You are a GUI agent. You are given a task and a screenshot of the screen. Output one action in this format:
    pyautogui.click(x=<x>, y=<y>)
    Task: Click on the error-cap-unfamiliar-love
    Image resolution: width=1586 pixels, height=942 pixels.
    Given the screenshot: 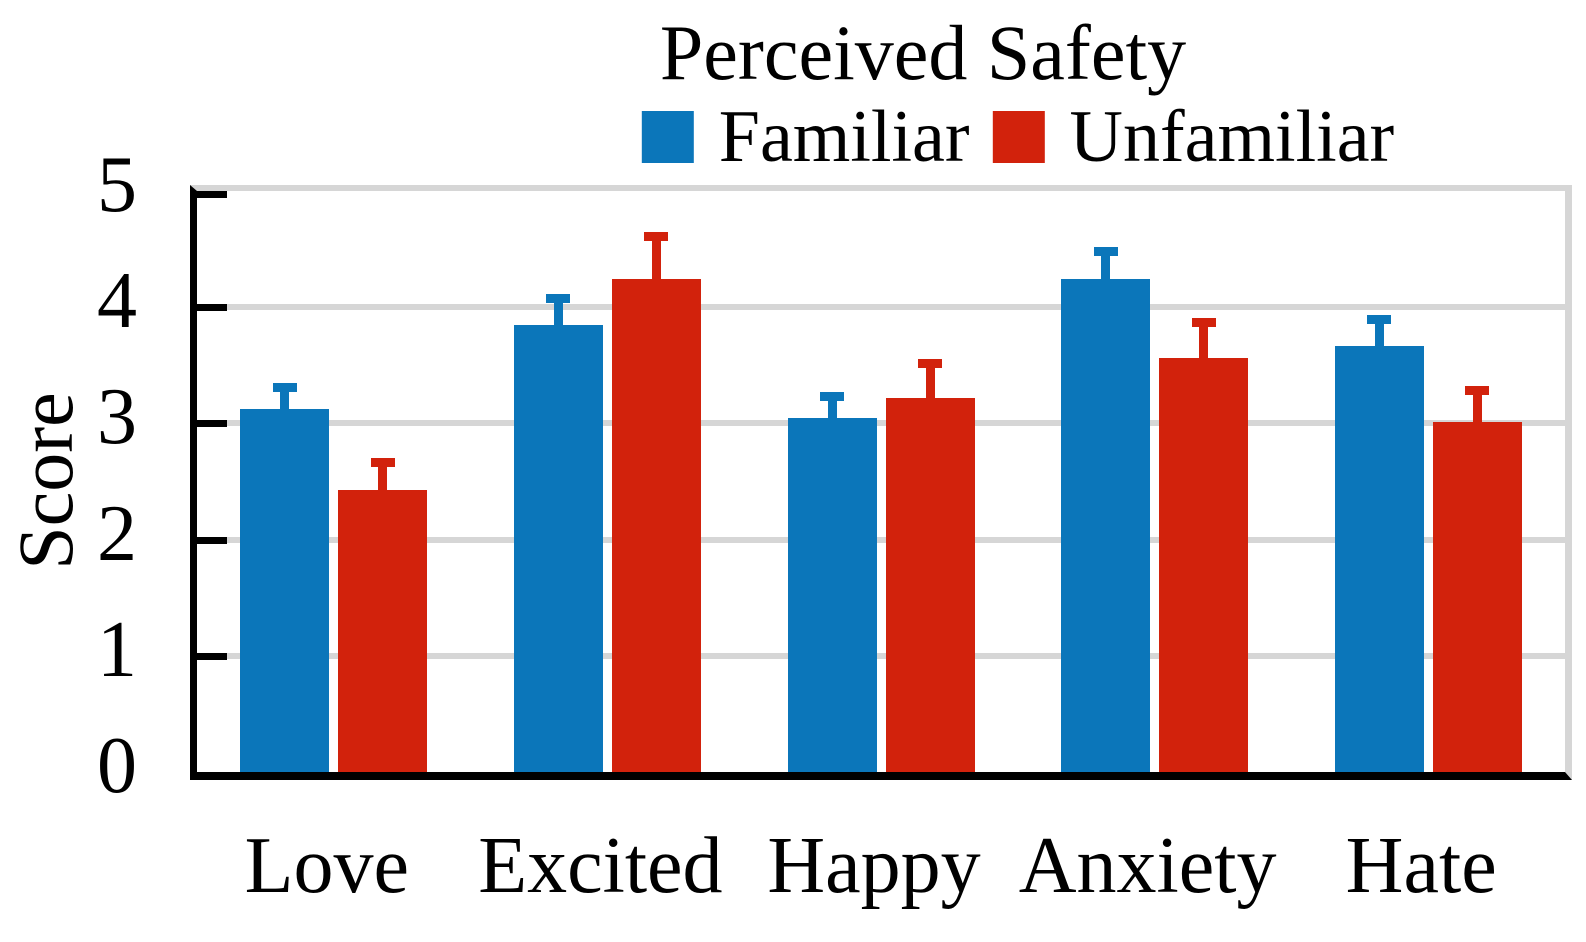 What is the action you would take?
    pyautogui.click(x=382, y=463)
    